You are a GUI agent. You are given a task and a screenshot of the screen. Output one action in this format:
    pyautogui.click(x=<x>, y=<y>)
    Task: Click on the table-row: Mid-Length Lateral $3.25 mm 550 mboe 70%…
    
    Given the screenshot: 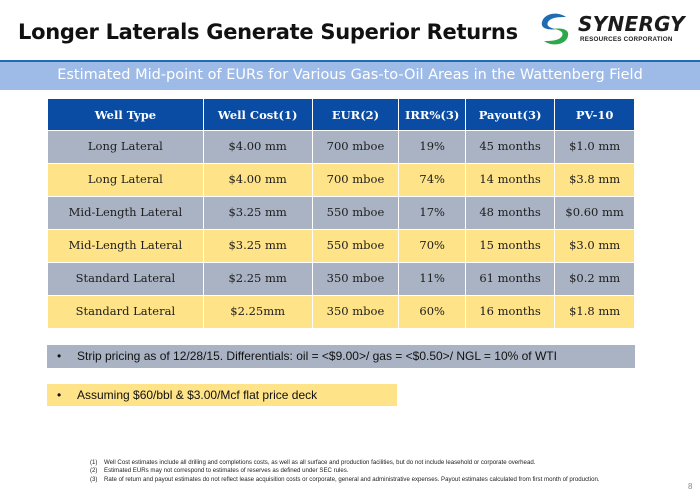 What is the action you would take?
    pyautogui.click(x=341, y=246)
    